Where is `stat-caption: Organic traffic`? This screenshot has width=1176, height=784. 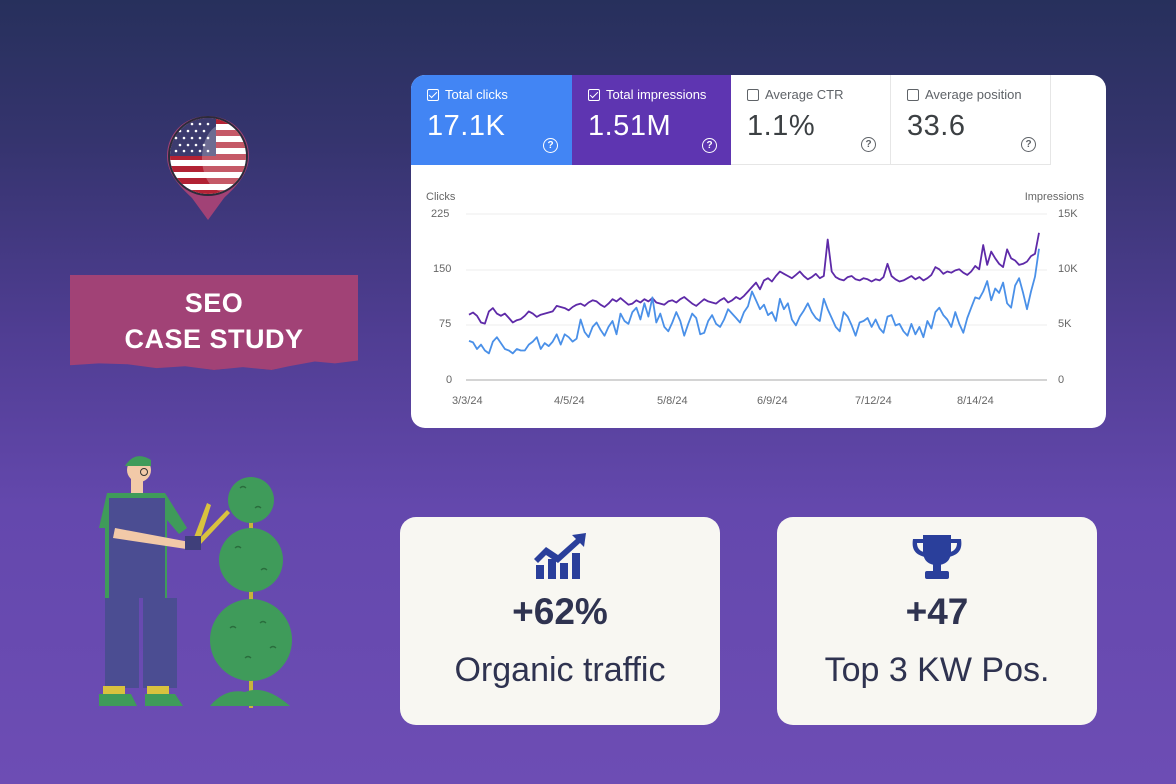 stat-caption: Organic traffic is located at coordinates (560, 670).